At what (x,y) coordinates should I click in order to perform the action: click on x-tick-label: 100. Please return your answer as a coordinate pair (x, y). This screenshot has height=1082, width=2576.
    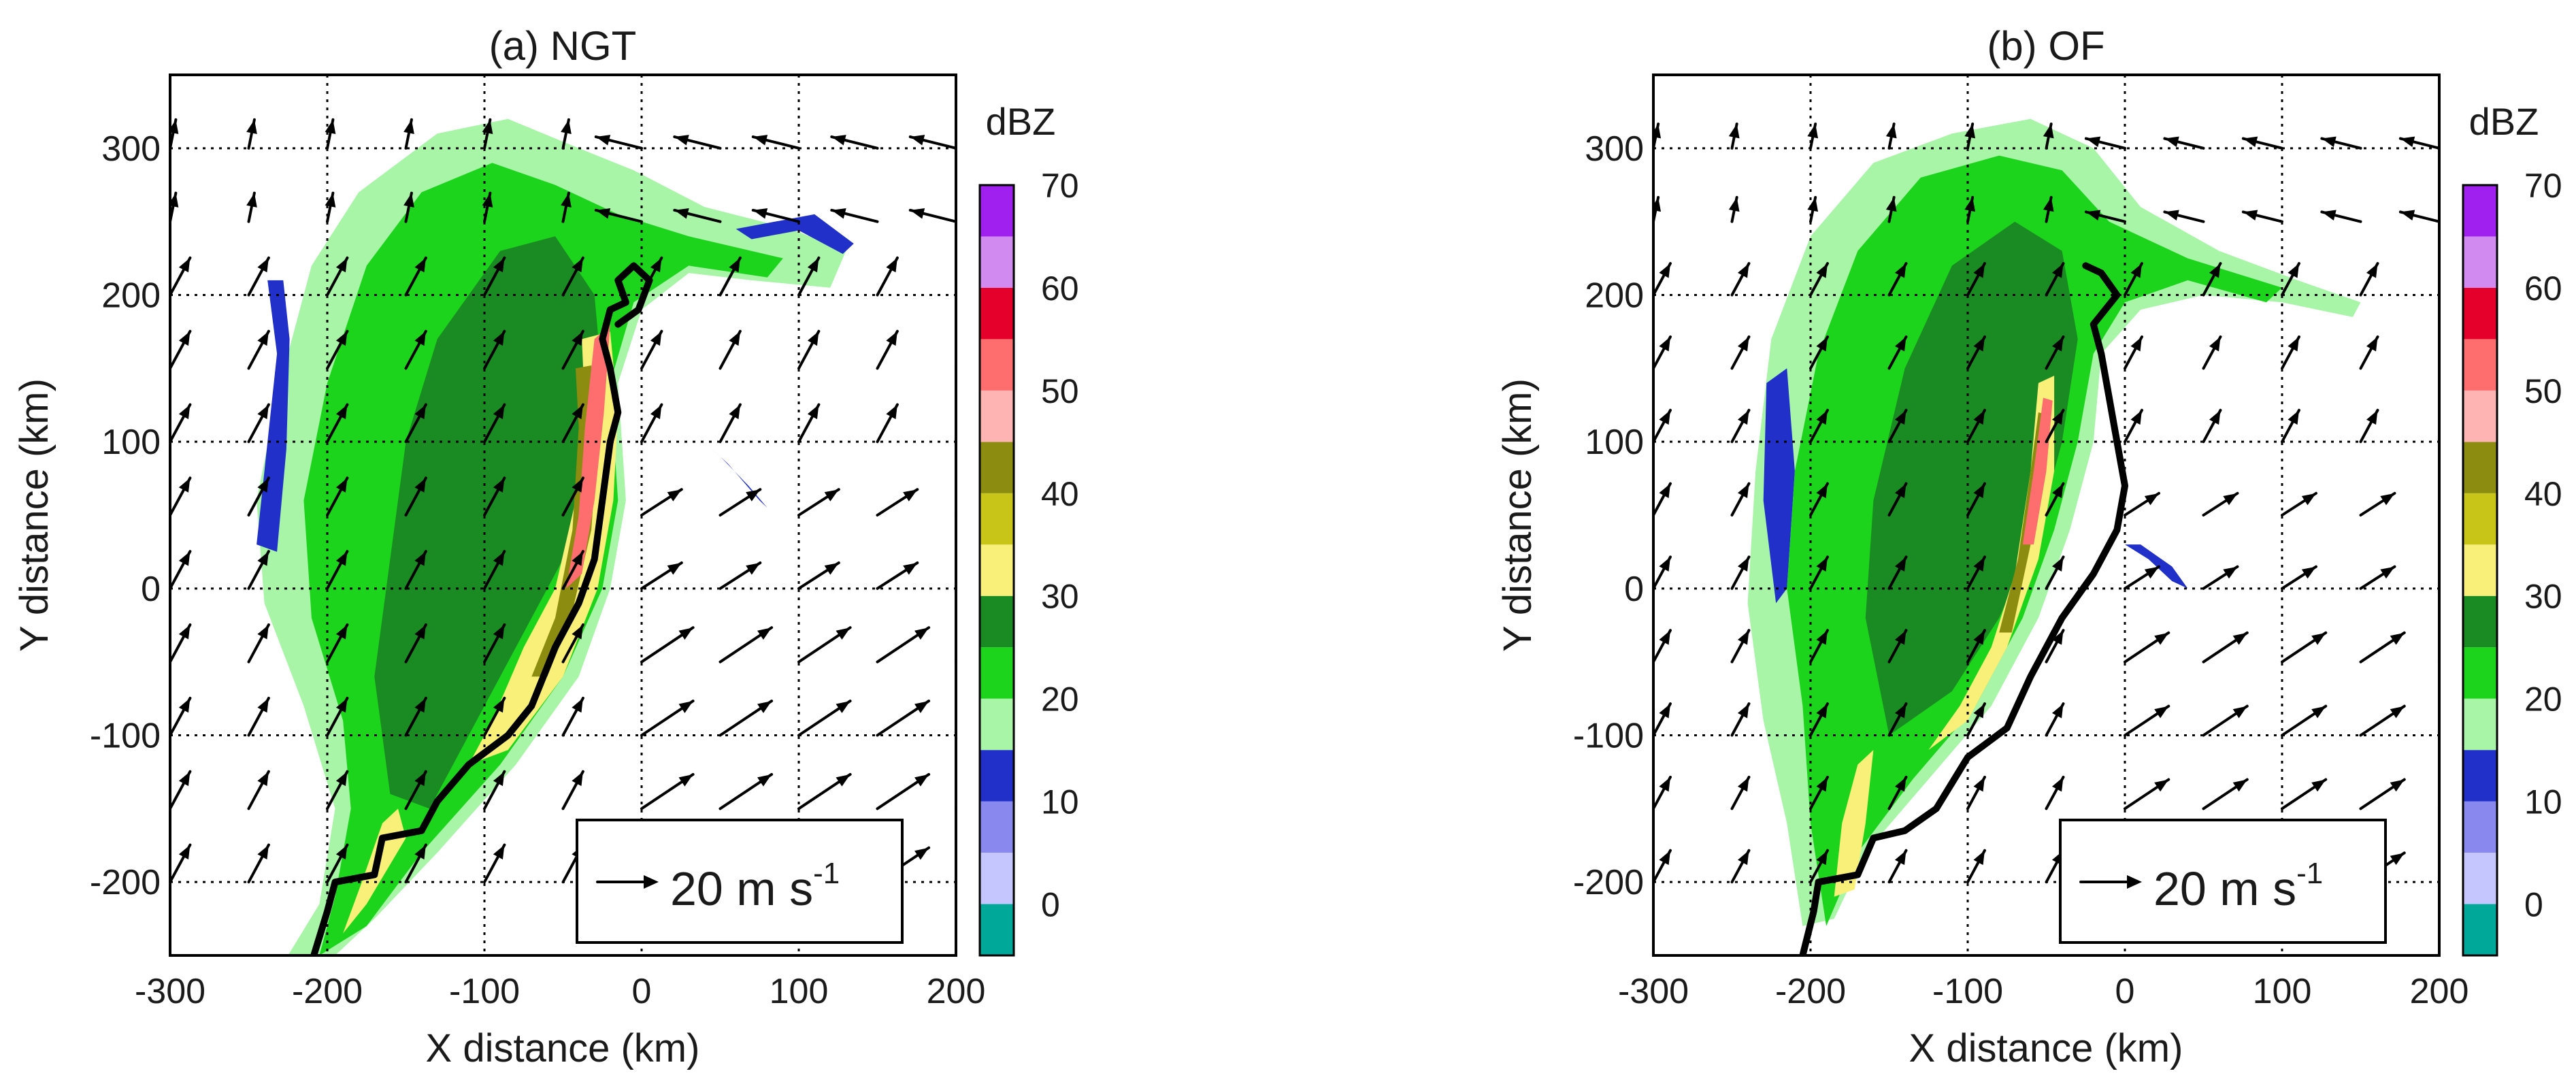
    Looking at the image, I should click on (2282, 991).